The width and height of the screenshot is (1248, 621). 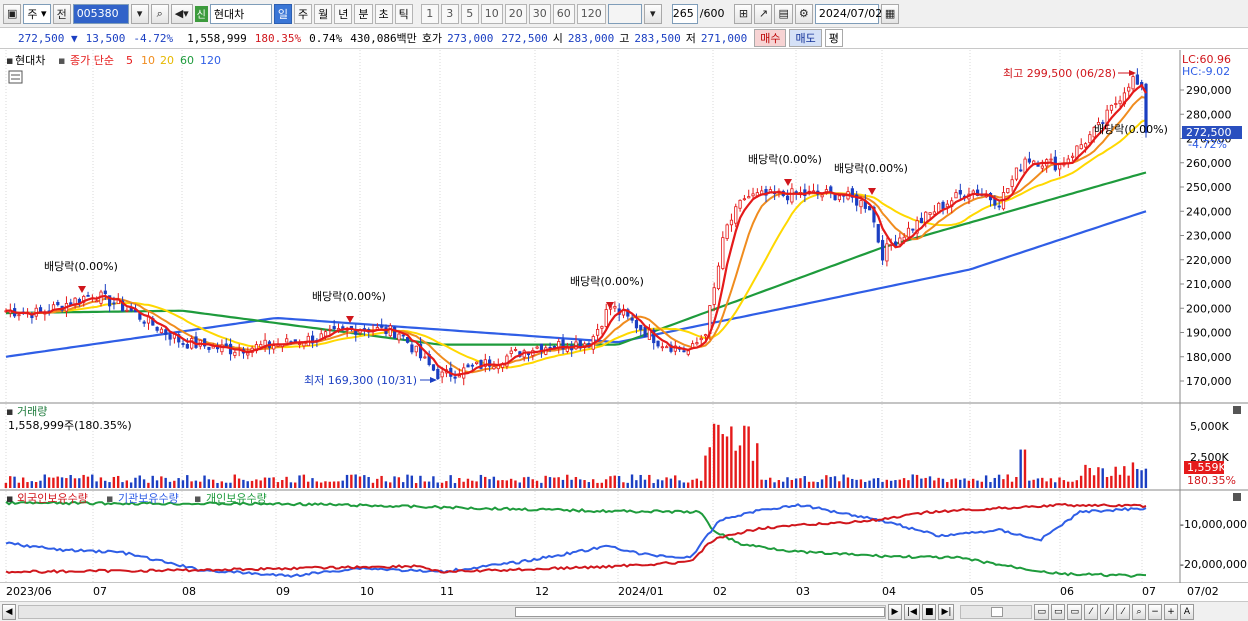 What do you see at coordinates (641, 591) in the screenshot?
I see `x-tick-label: 2024/01` at bounding box center [641, 591].